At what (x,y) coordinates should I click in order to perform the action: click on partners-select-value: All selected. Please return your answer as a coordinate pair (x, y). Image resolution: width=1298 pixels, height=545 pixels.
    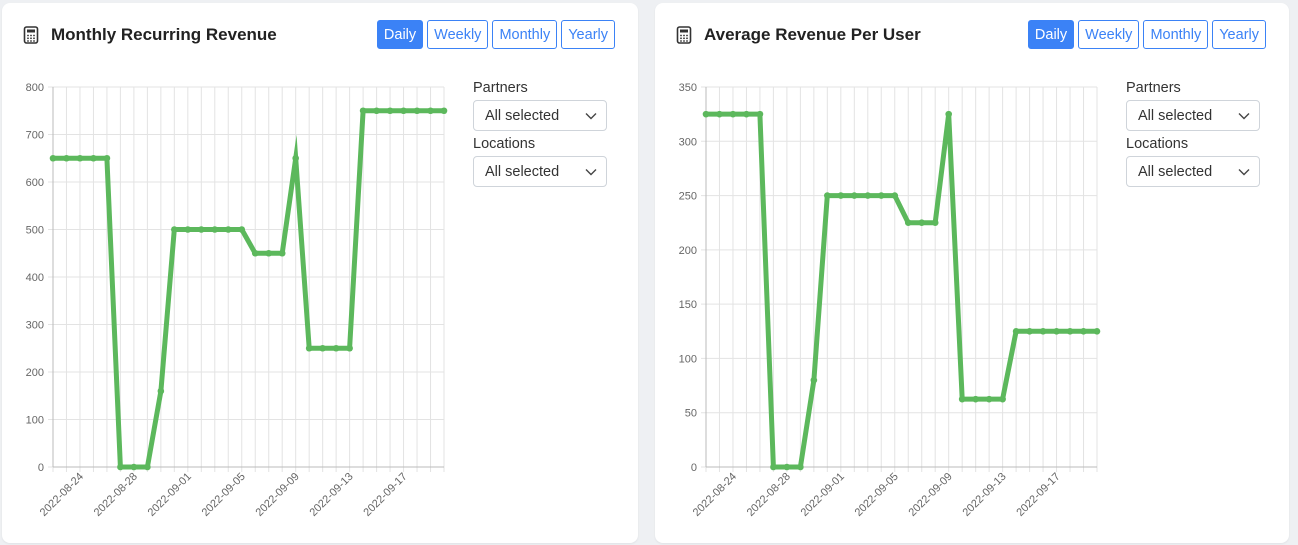
    Looking at the image, I should click on (522, 115).